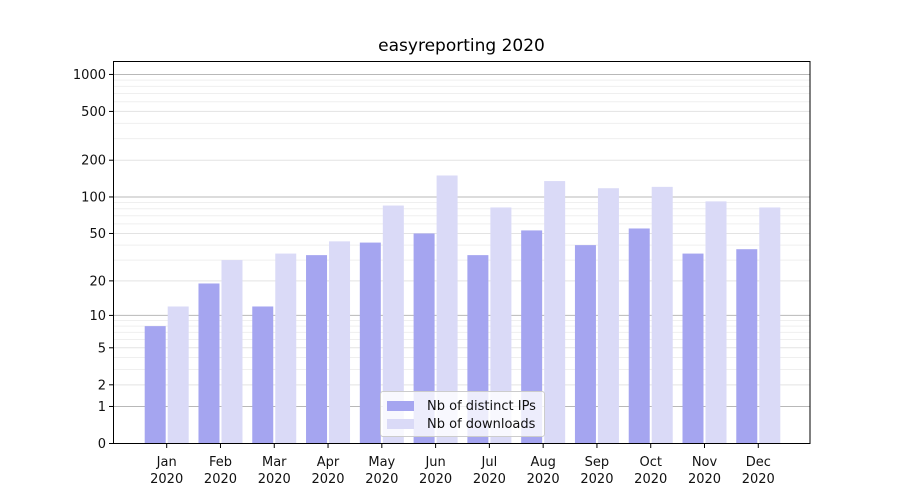 This screenshot has width=900, height=504. I want to click on legend-label-distinct-ips: Nb of distinct IPs, so click(481, 406).